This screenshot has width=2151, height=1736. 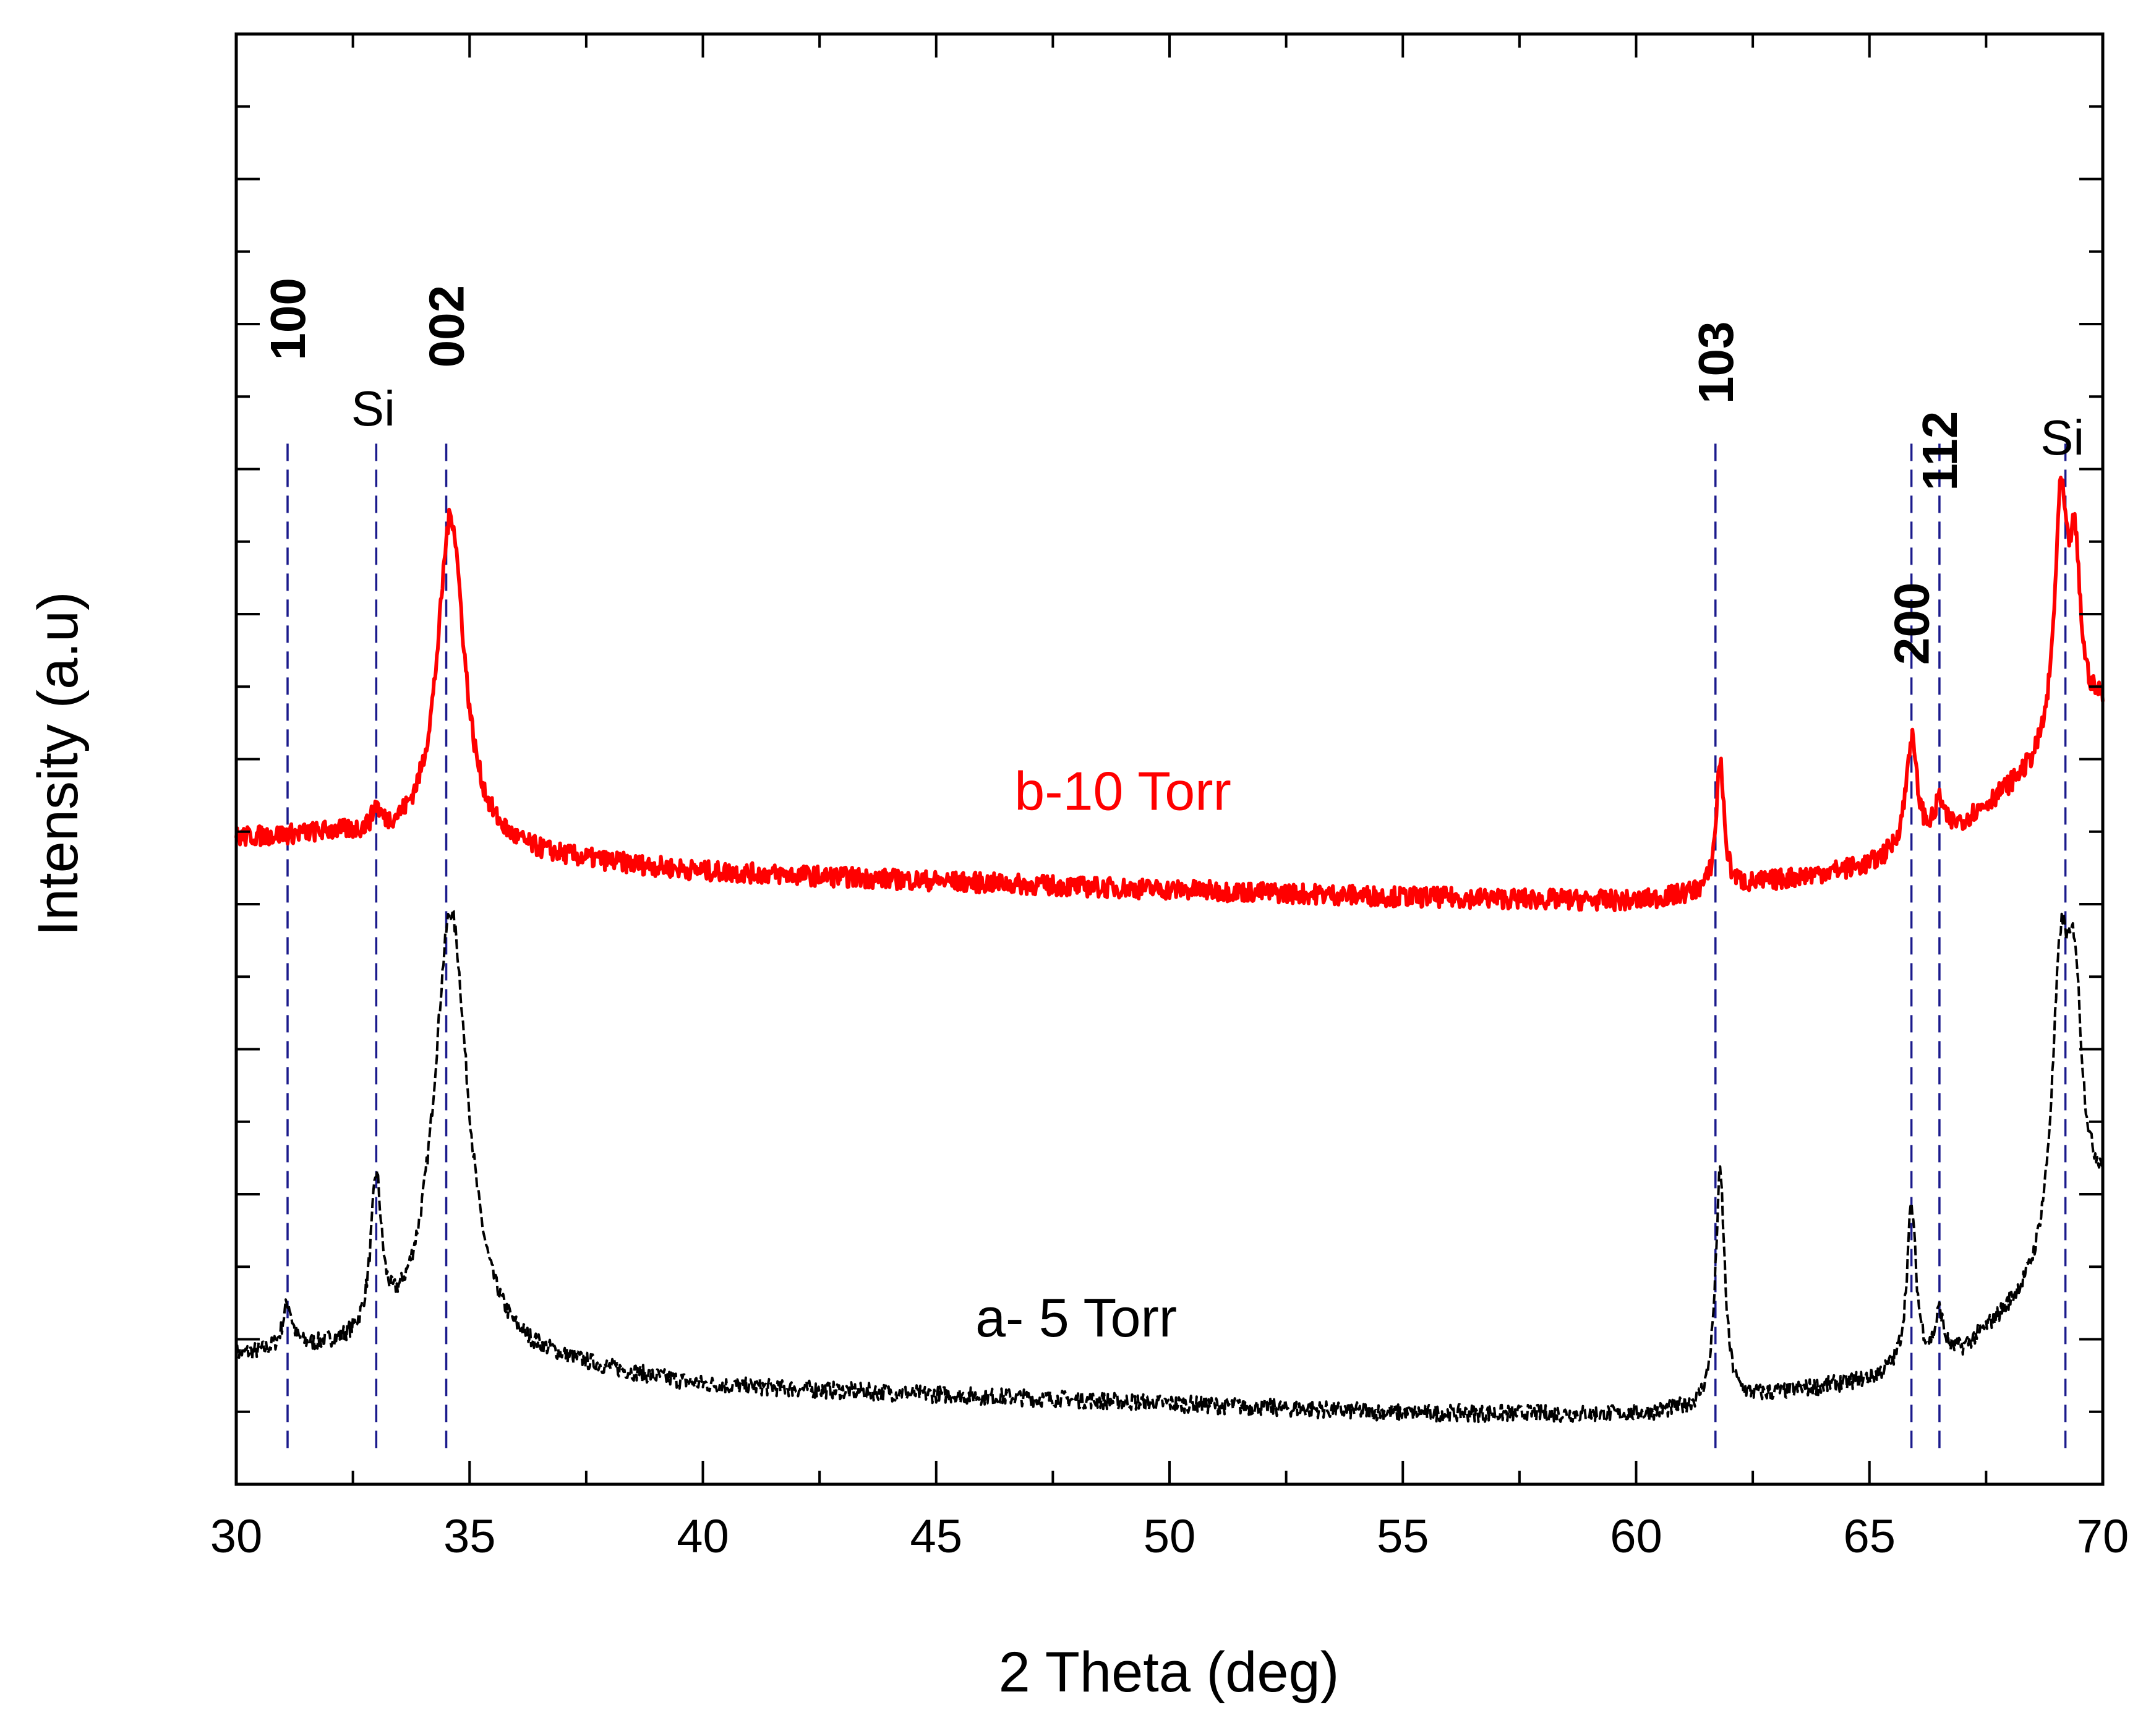 What do you see at coordinates (287, 319) in the screenshot?
I see `peak-label: 100` at bounding box center [287, 319].